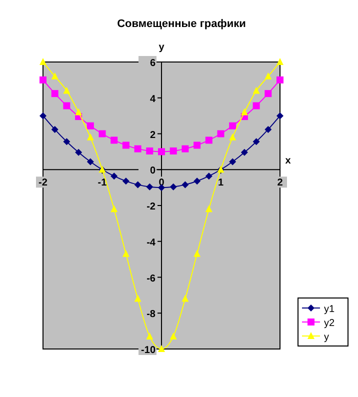 The width and height of the screenshot is (358, 397). What do you see at coordinates (280, 183) in the screenshot?
I see `x-tick-label: 2` at bounding box center [280, 183].